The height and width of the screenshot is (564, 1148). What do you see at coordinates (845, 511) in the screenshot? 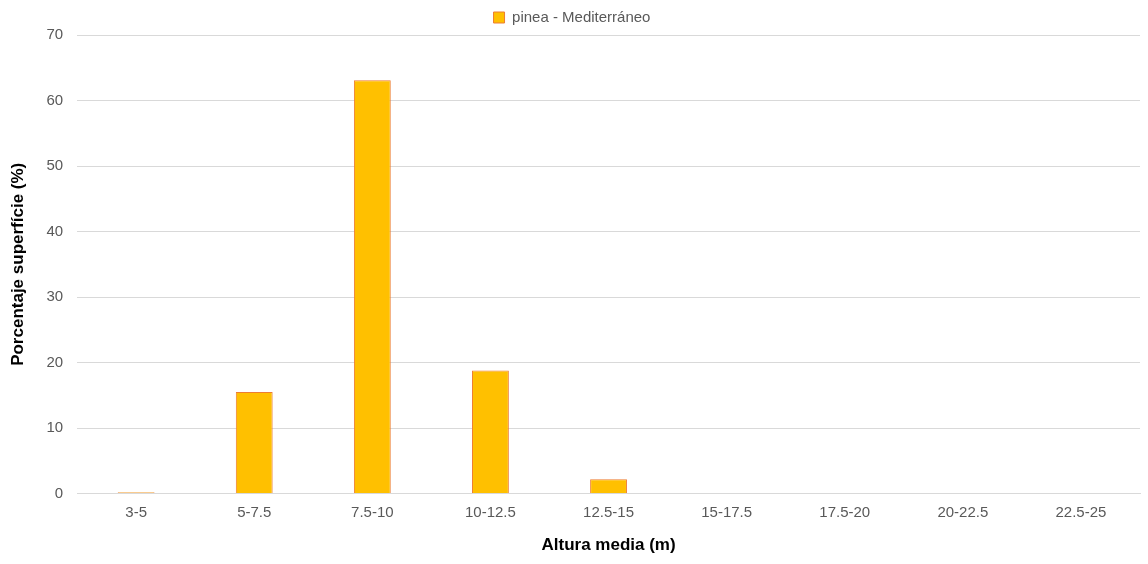
I see `x-tick-label: 17.5-20` at bounding box center [845, 511].